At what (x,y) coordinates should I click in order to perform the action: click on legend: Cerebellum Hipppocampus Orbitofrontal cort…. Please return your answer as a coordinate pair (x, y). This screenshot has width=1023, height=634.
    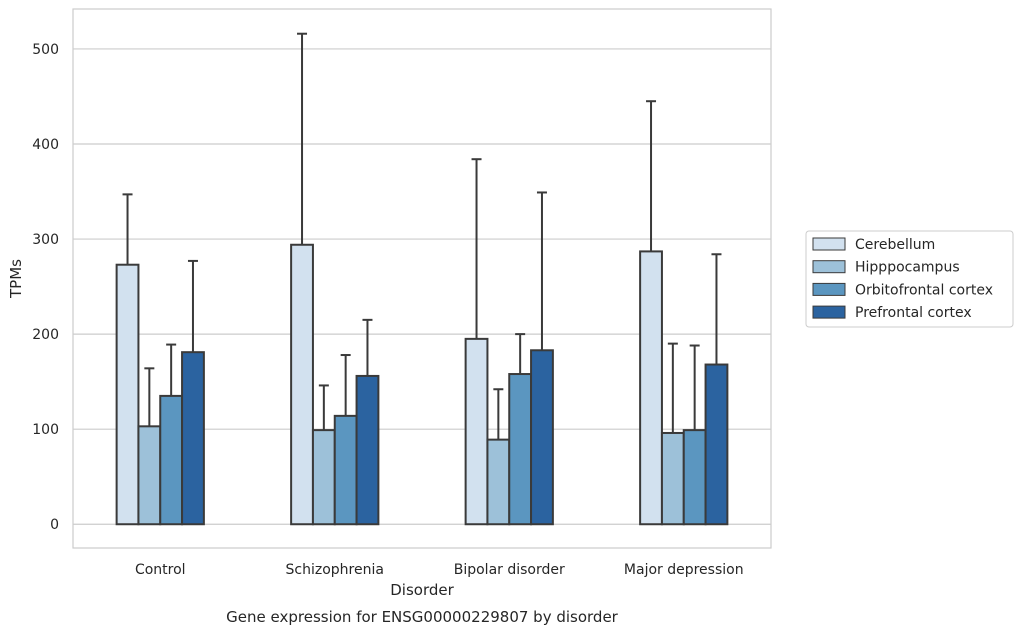
    Looking at the image, I should click on (909, 279).